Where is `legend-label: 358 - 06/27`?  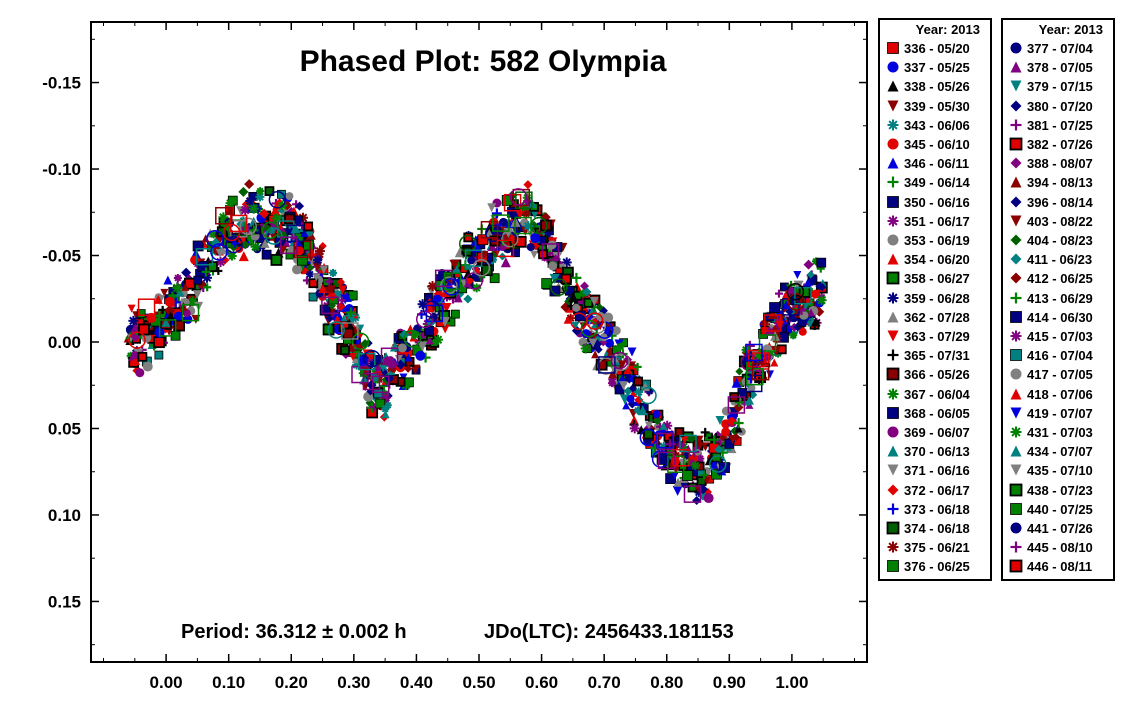 legend-label: 358 - 06/27 is located at coordinates (937, 279).